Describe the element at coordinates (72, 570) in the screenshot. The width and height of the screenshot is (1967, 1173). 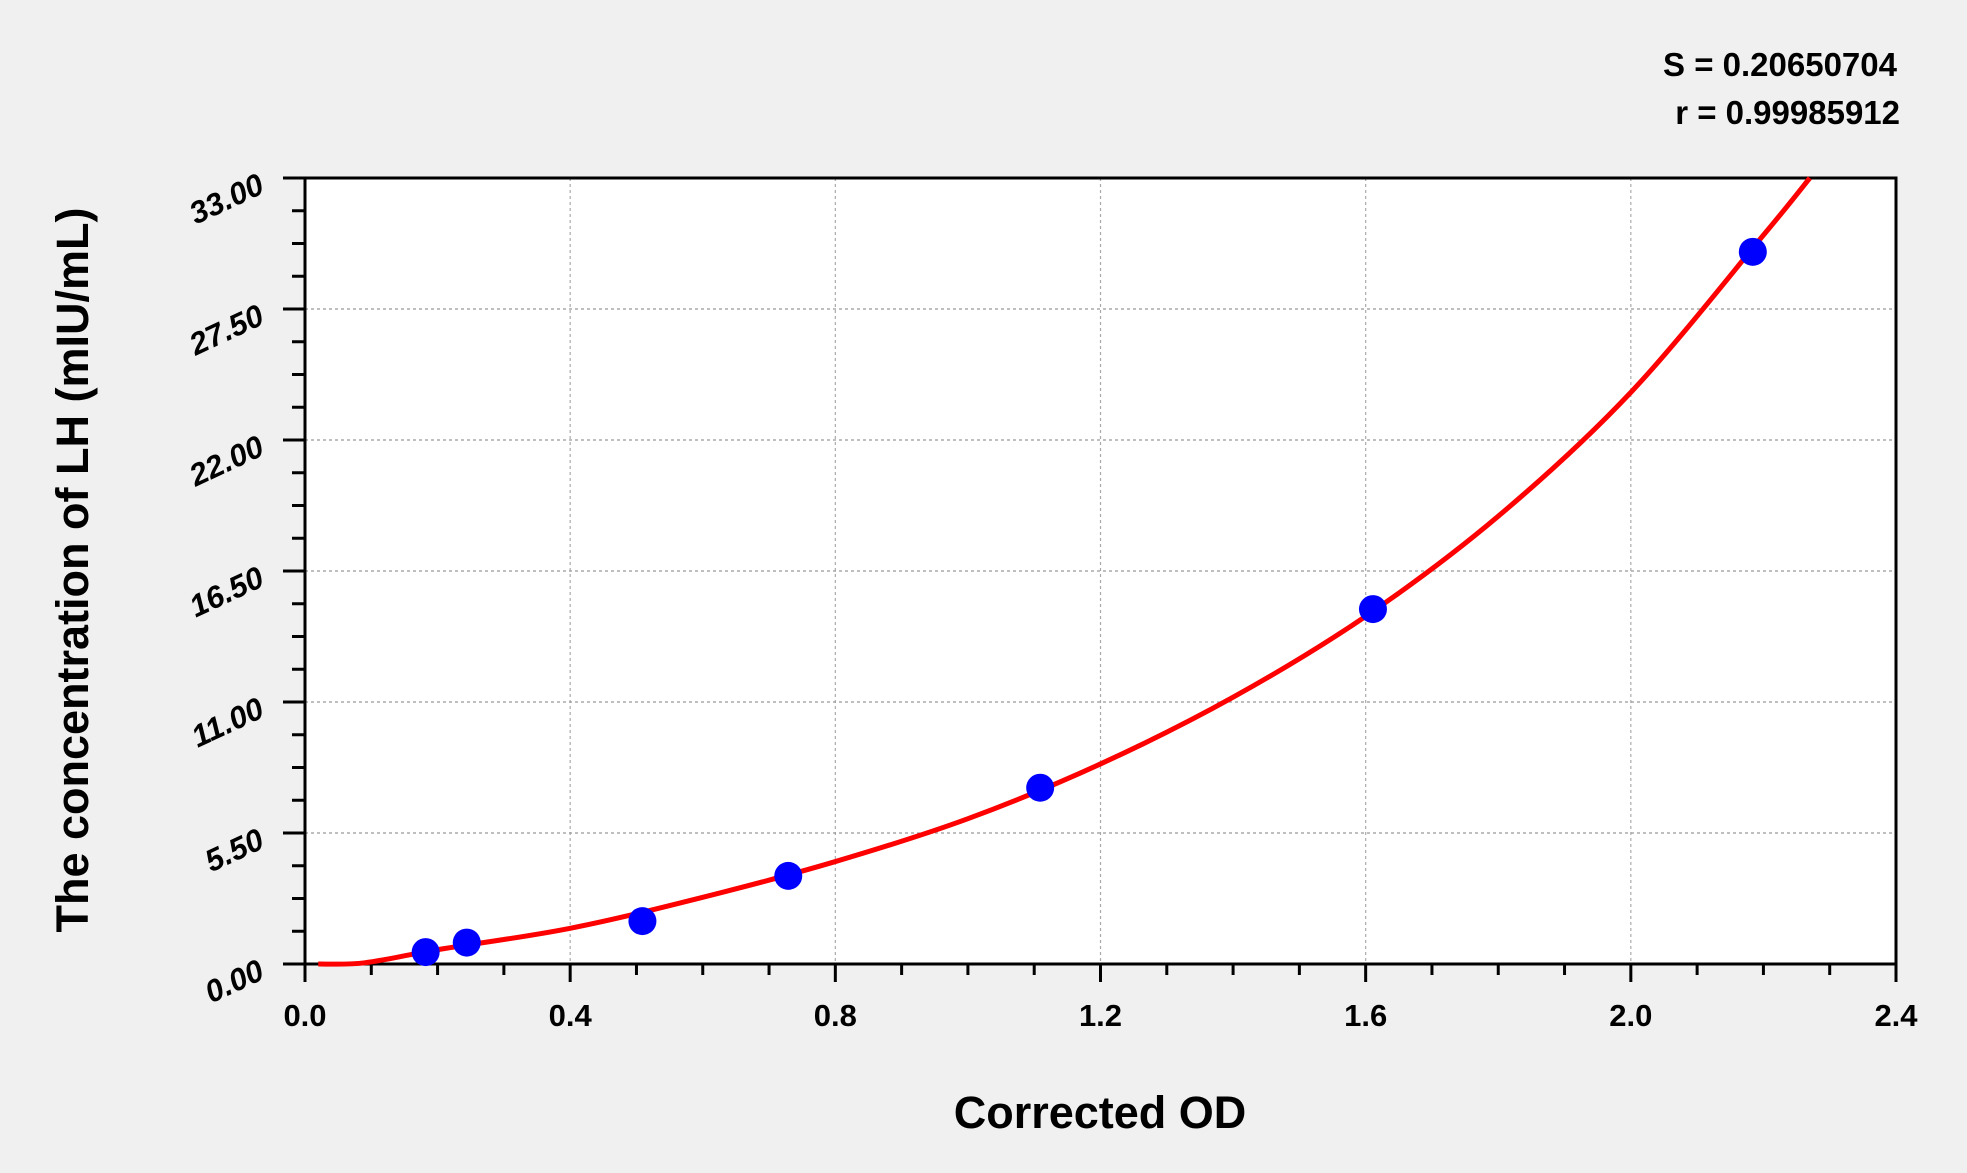
I see `y-axis-title: The concentration of LH (mIU/mL)` at that location.